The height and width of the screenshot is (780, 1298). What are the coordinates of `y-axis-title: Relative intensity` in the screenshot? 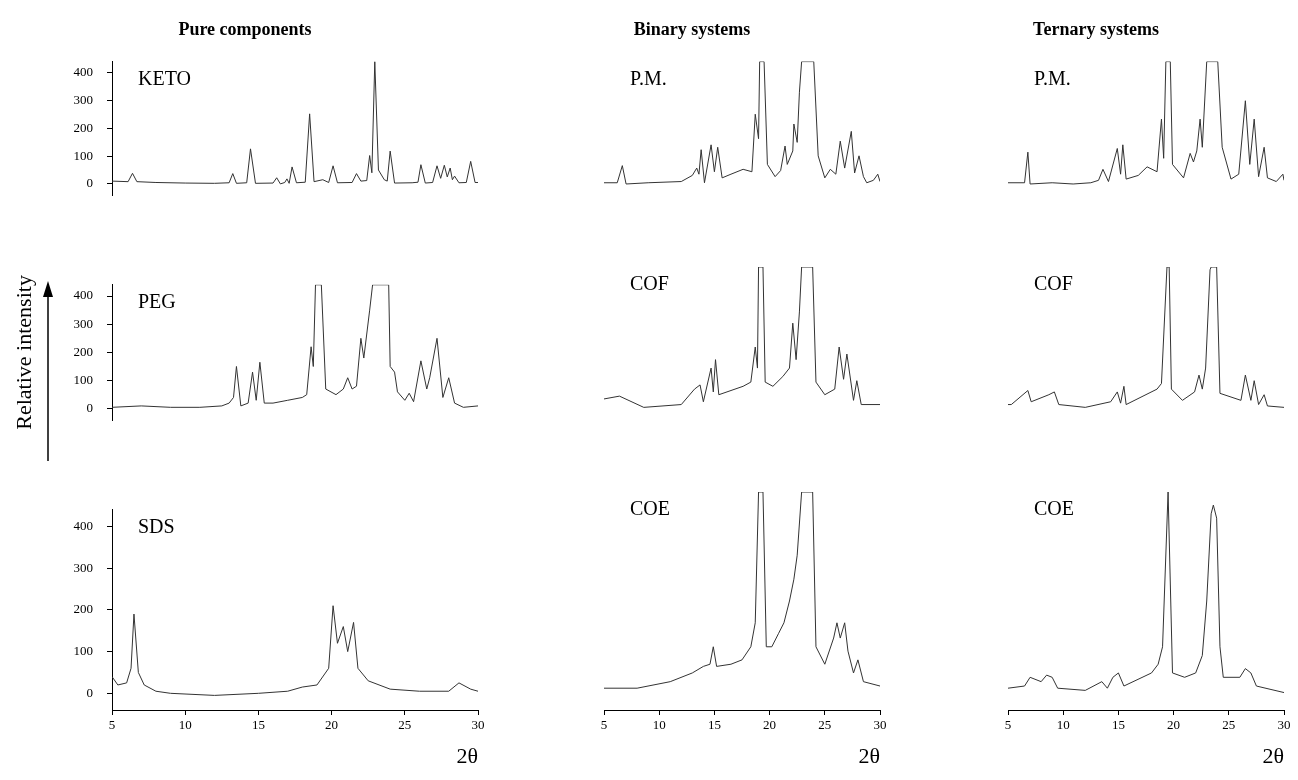 It's located at (23, 352).